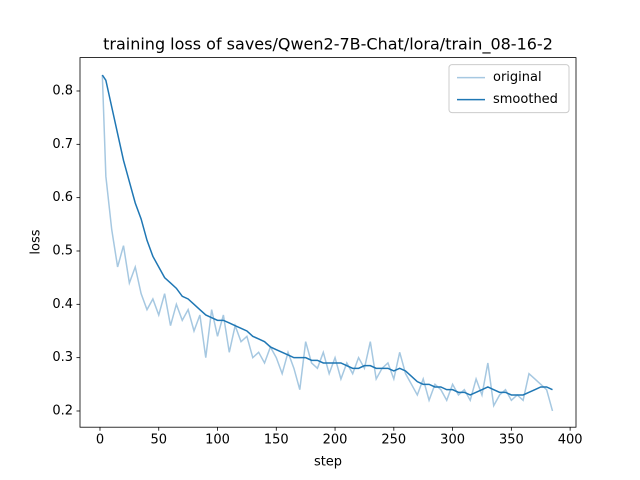 Image resolution: width=640 pixels, height=480 pixels. I want to click on x-tick-label: 100, so click(217, 440).